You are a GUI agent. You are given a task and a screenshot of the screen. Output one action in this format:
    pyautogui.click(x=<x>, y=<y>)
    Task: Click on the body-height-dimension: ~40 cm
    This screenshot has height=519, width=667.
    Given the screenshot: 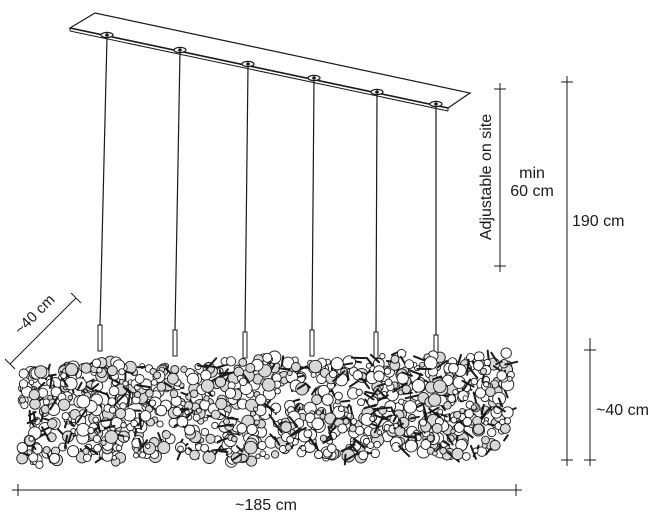 What is the action you would take?
    pyautogui.click(x=616, y=402)
    